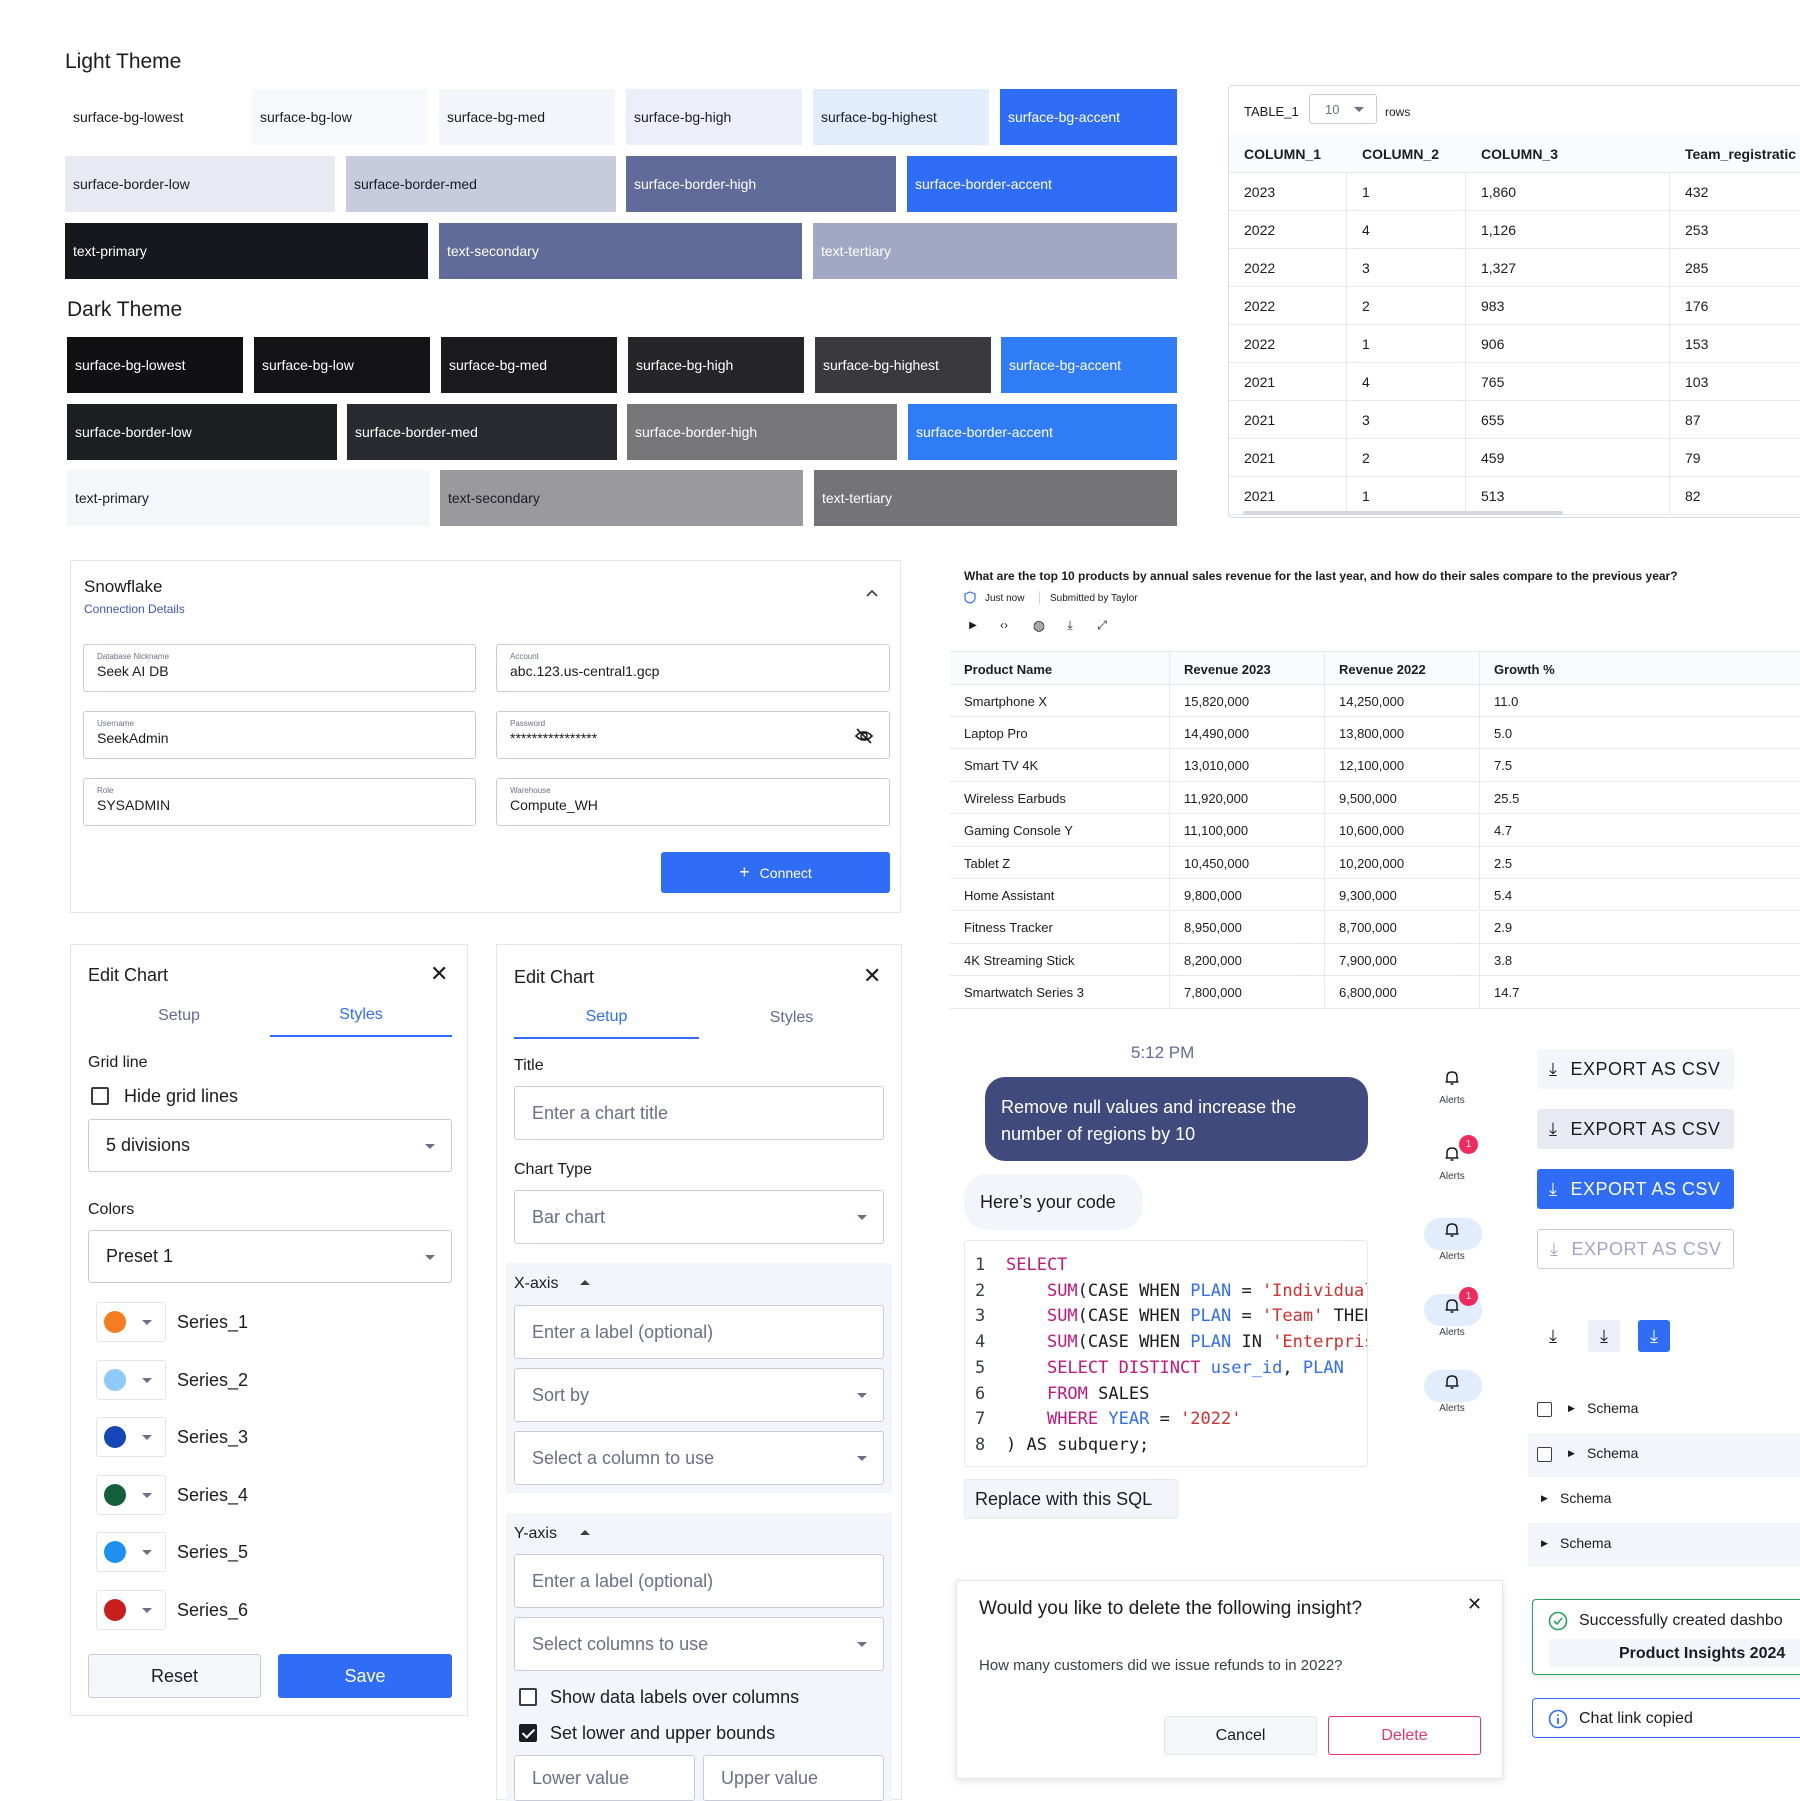 The width and height of the screenshot is (1800, 1801). What do you see at coordinates (693, 802) in the screenshot?
I see `warehouse-field: Warehouse Compute_WH` at bounding box center [693, 802].